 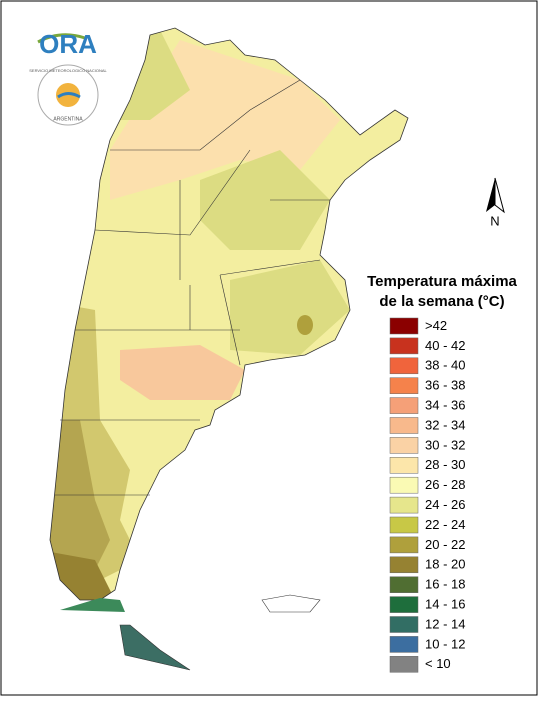 What do you see at coordinates (438, 663) in the screenshot?
I see `legend-label: < 10` at bounding box center [438, 663].